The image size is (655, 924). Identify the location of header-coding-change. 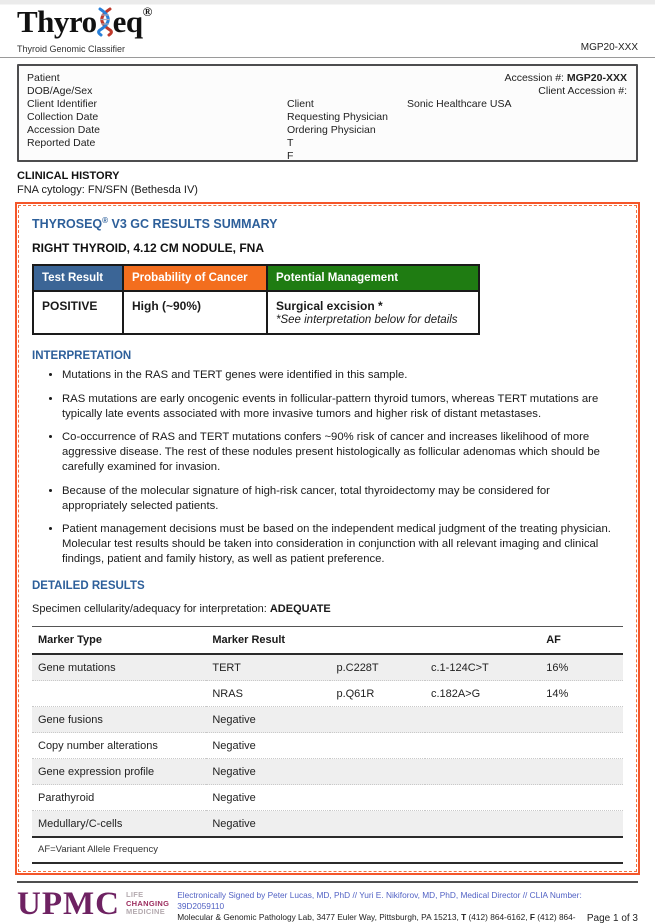
(483, 641).